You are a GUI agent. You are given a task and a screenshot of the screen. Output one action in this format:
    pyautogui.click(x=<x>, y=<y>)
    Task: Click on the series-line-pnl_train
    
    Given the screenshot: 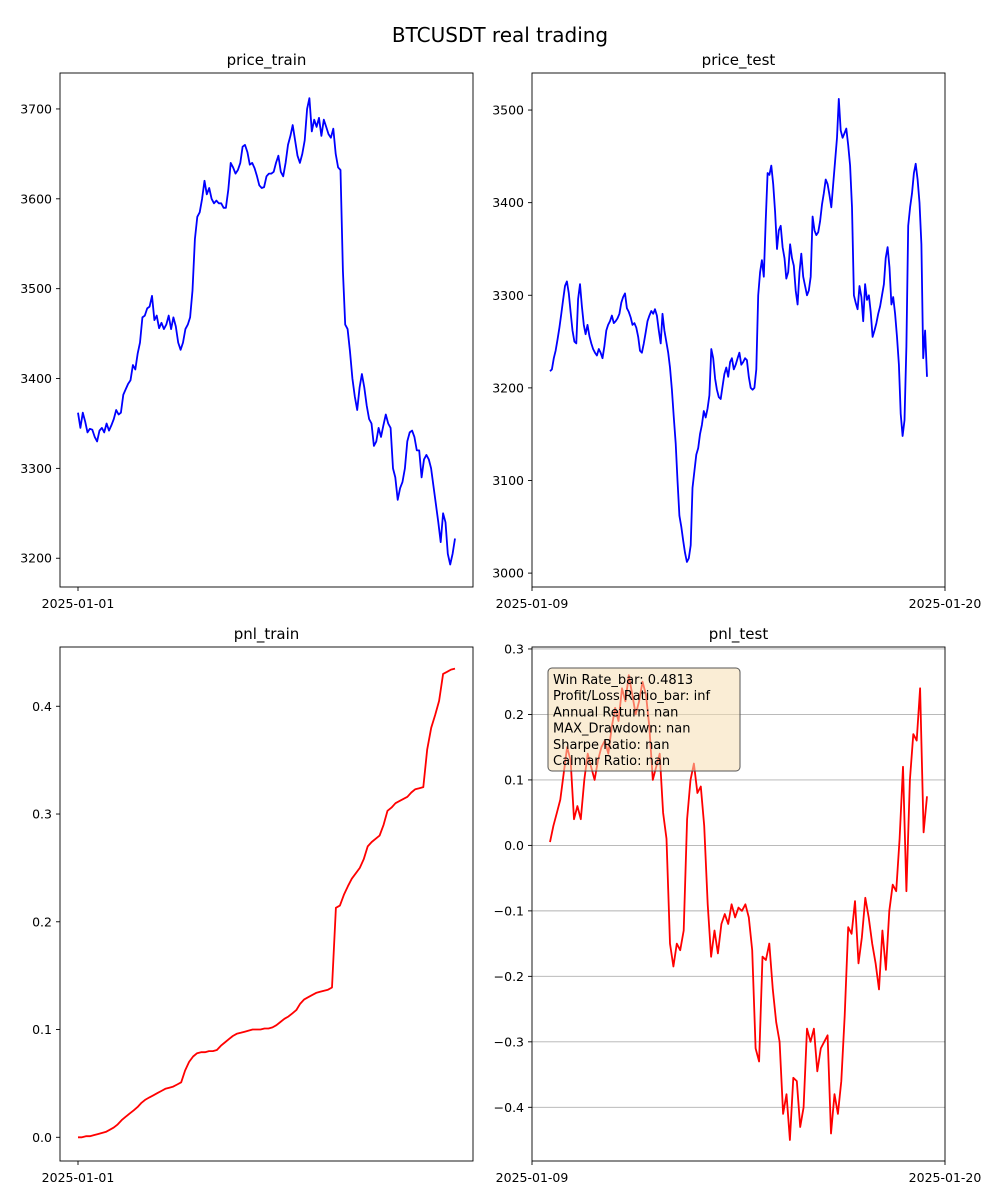 What is the action you would take?
    pyautogui.click(x=267, y=903)
    